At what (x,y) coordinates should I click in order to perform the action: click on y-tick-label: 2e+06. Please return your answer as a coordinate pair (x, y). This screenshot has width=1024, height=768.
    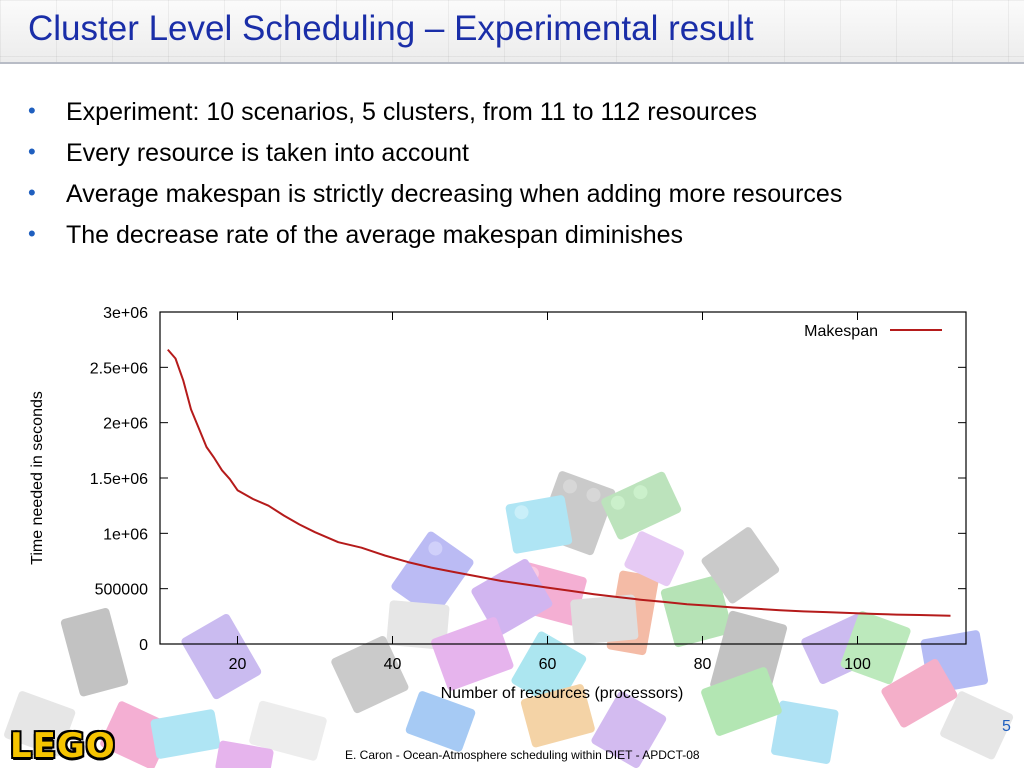
    Looking at the image, I should click on (125, 424).